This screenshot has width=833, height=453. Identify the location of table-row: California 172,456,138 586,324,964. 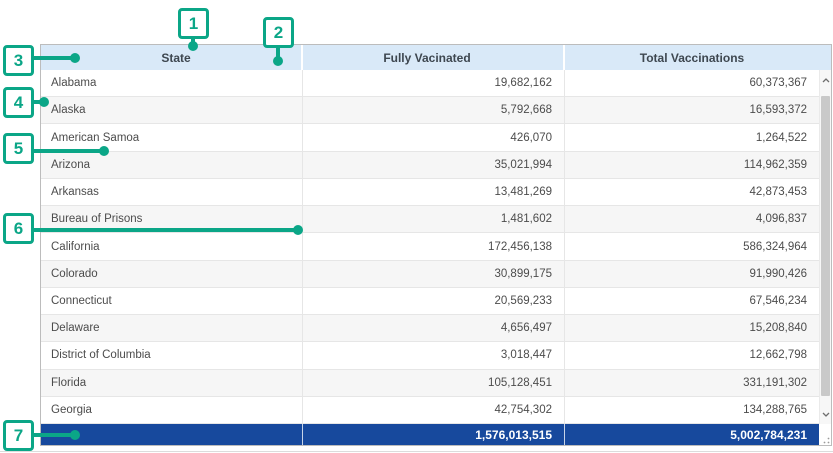
(430, 247).